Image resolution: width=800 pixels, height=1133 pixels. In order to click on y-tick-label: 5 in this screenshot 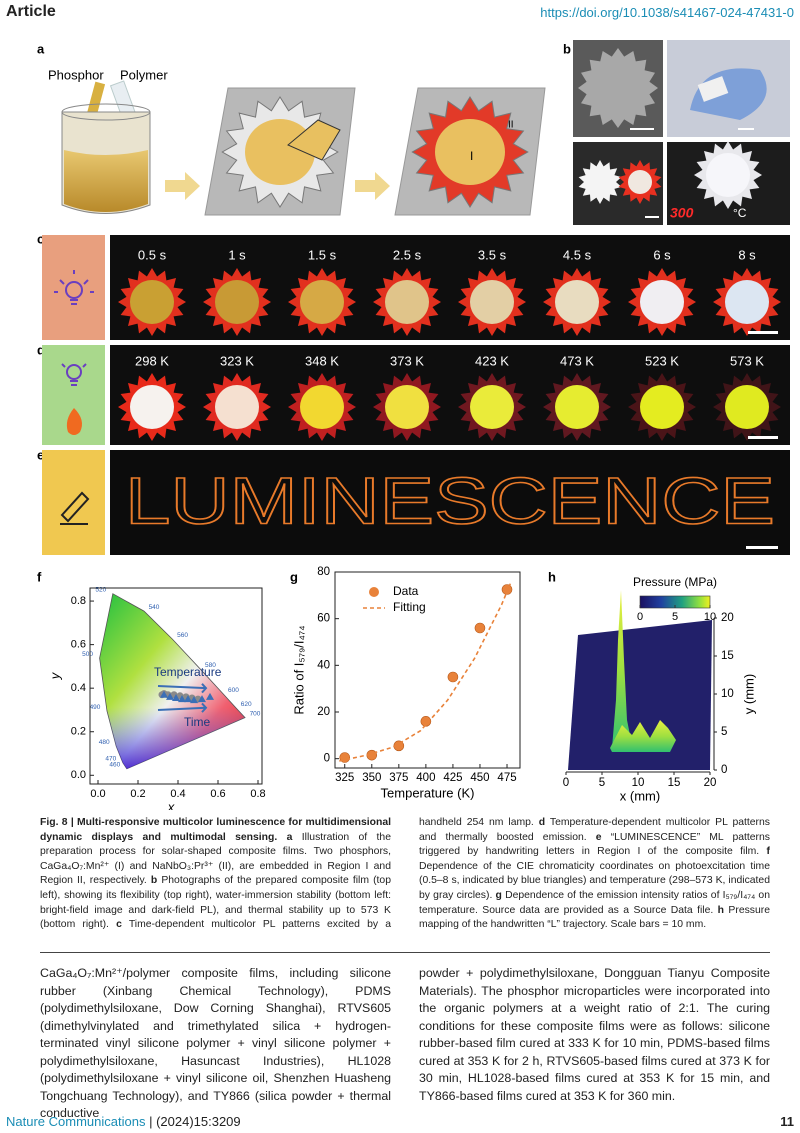, I will do `click(724, 732)`.